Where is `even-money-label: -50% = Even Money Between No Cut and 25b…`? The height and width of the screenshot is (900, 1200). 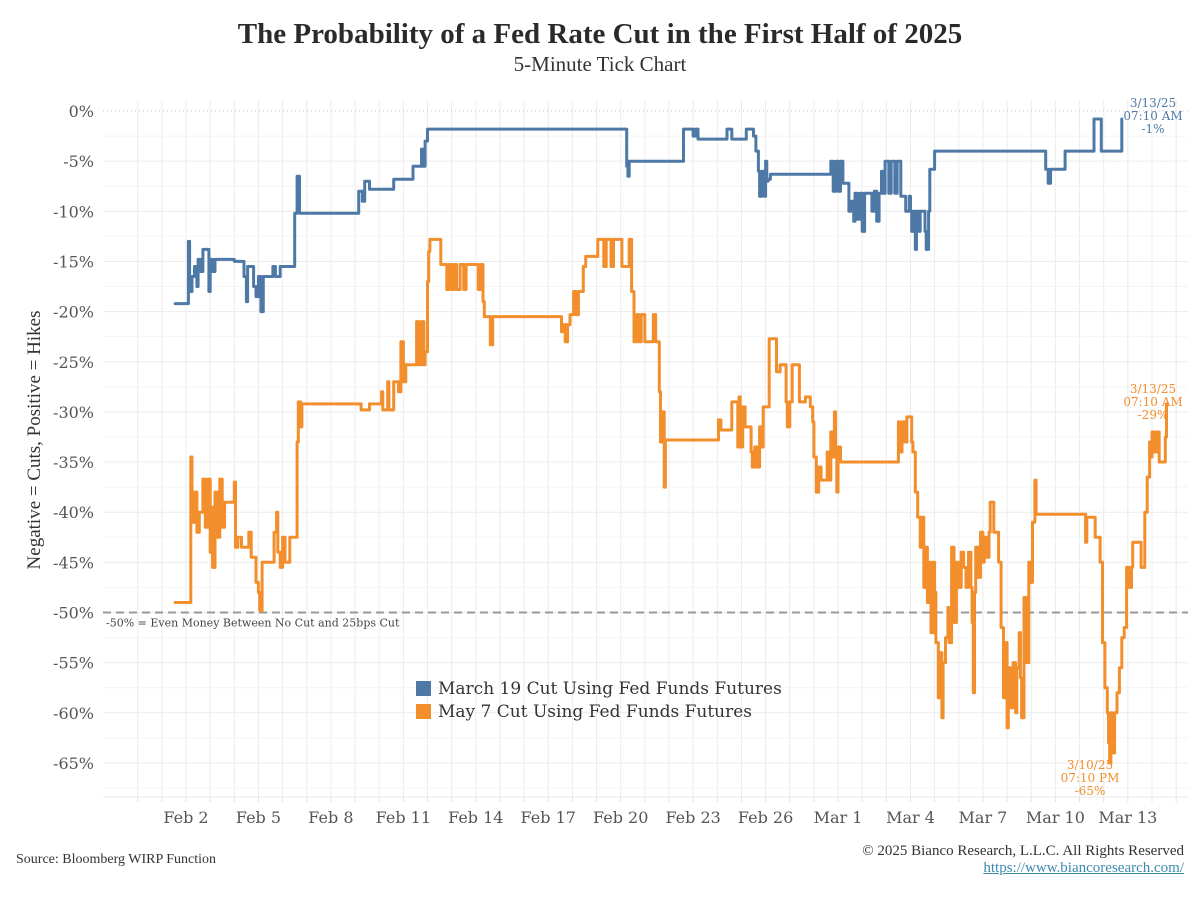 even-money-label: -50% = Even Money Between No Cut and 25b… is located at coordinates (253, 623).